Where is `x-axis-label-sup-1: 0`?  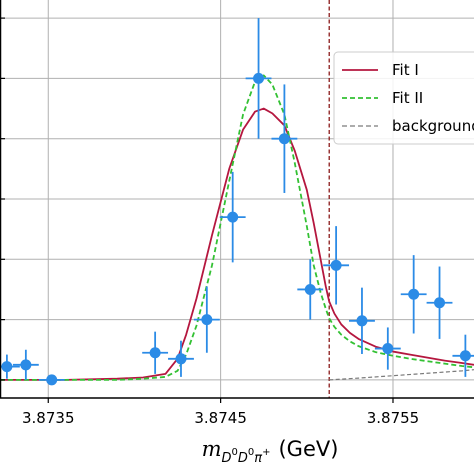
x-axis-label-sup-1: 0 is located at coordinates (235, 452).